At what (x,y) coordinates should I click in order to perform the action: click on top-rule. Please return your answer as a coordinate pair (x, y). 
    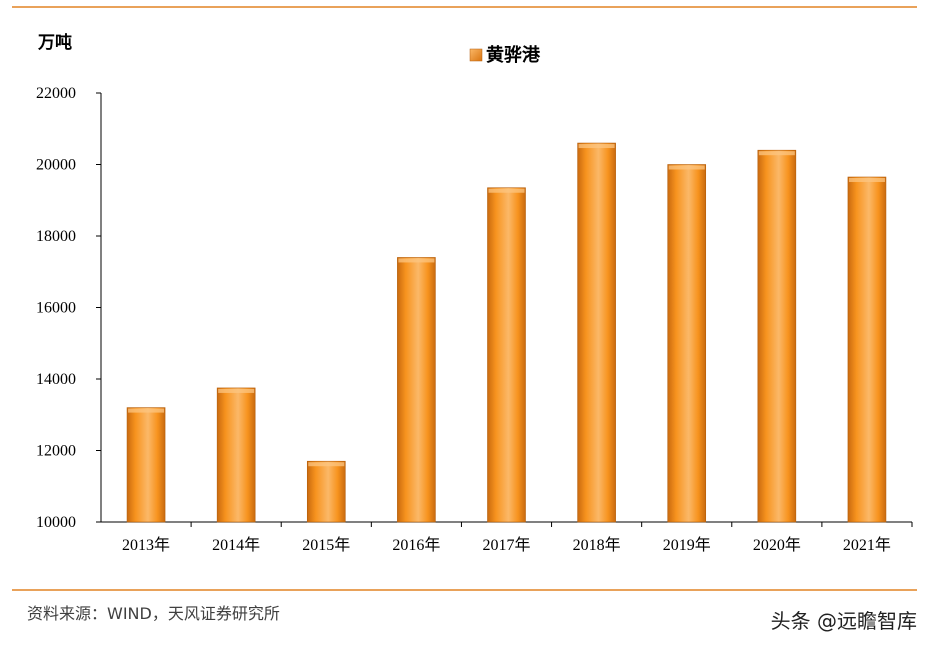
    Looking at the image, I should click on (464, 7).